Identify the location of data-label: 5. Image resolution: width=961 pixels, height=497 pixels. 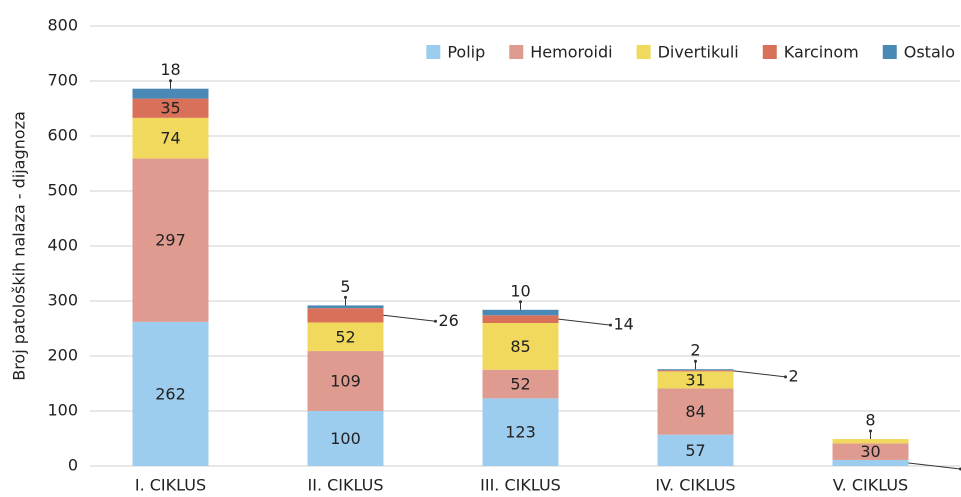
(345, 286).